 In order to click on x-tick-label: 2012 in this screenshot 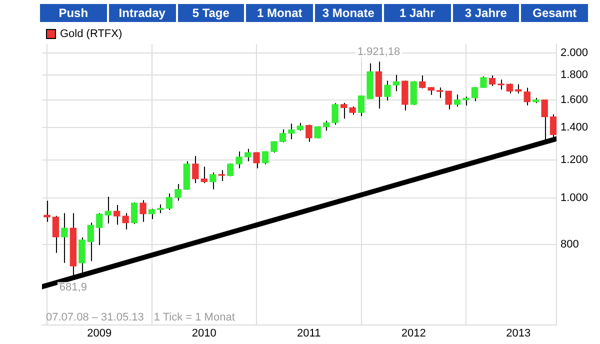, I will do `click(413, 333)`.